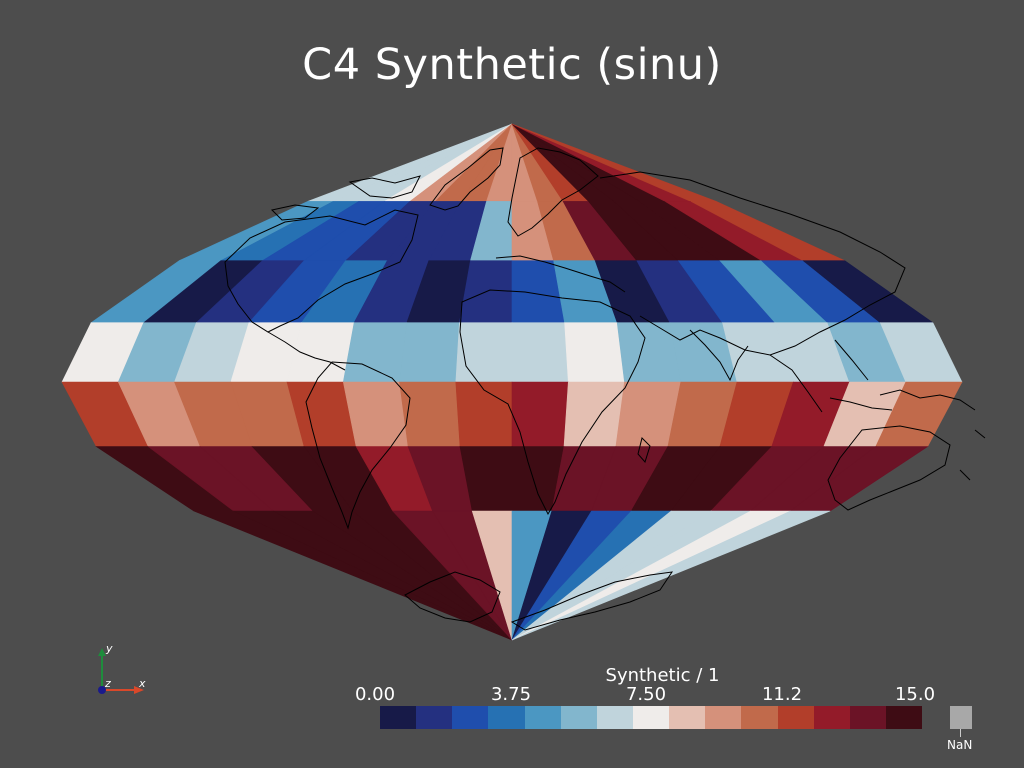  I want to click on coastline-mediterranean, so click(560, 274).